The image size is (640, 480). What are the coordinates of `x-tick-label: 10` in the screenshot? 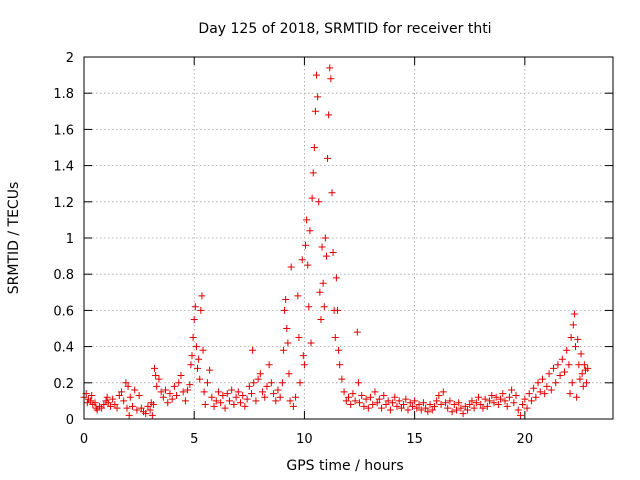 It's located at (304, 439).